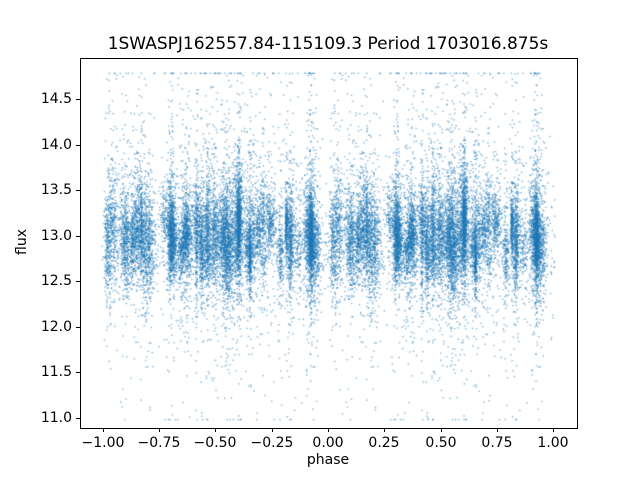 This screenshot has height=480, width=640. What do you see at coordinates (56, 145) in the screenshot?
I see `y-tick-label: 14.0` at bounding box center [56, 145].